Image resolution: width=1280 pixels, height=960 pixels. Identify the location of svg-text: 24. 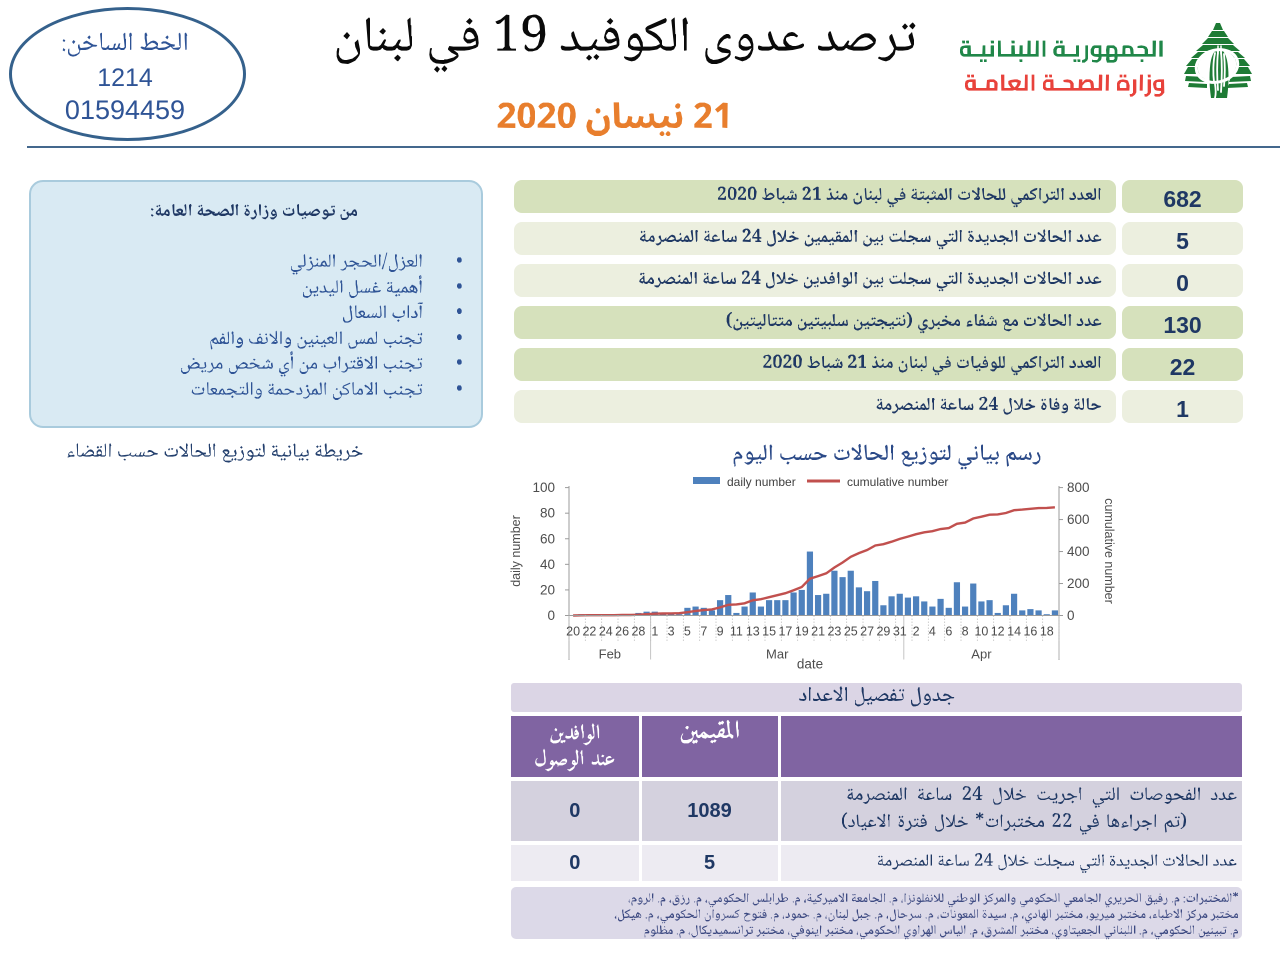
(606, 632).